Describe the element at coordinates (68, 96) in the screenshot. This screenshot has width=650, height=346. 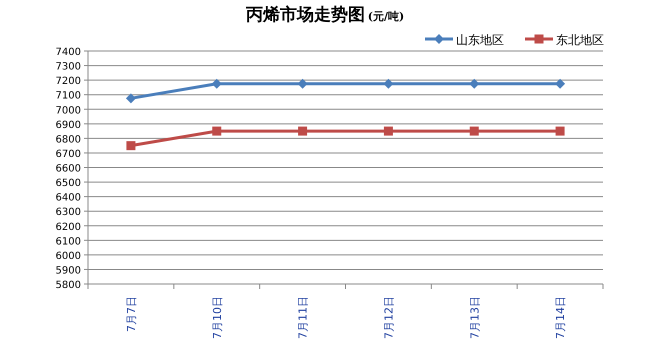
I see `y-tick-label: 7100` at that location.